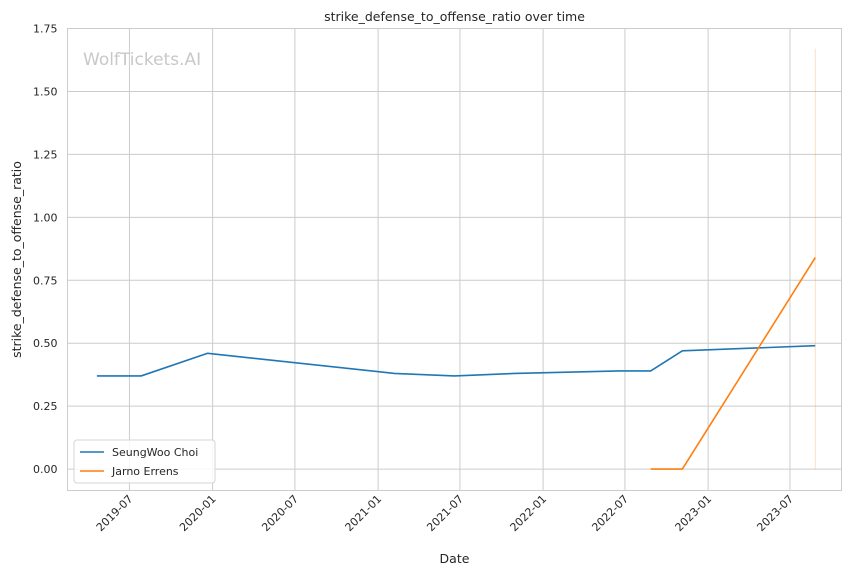 The width and height of the screenshot is (852, 579). Describe the element at coordinates (280, 513) in the screenshot. I see `x-tick-label: 2020-07` at that location.